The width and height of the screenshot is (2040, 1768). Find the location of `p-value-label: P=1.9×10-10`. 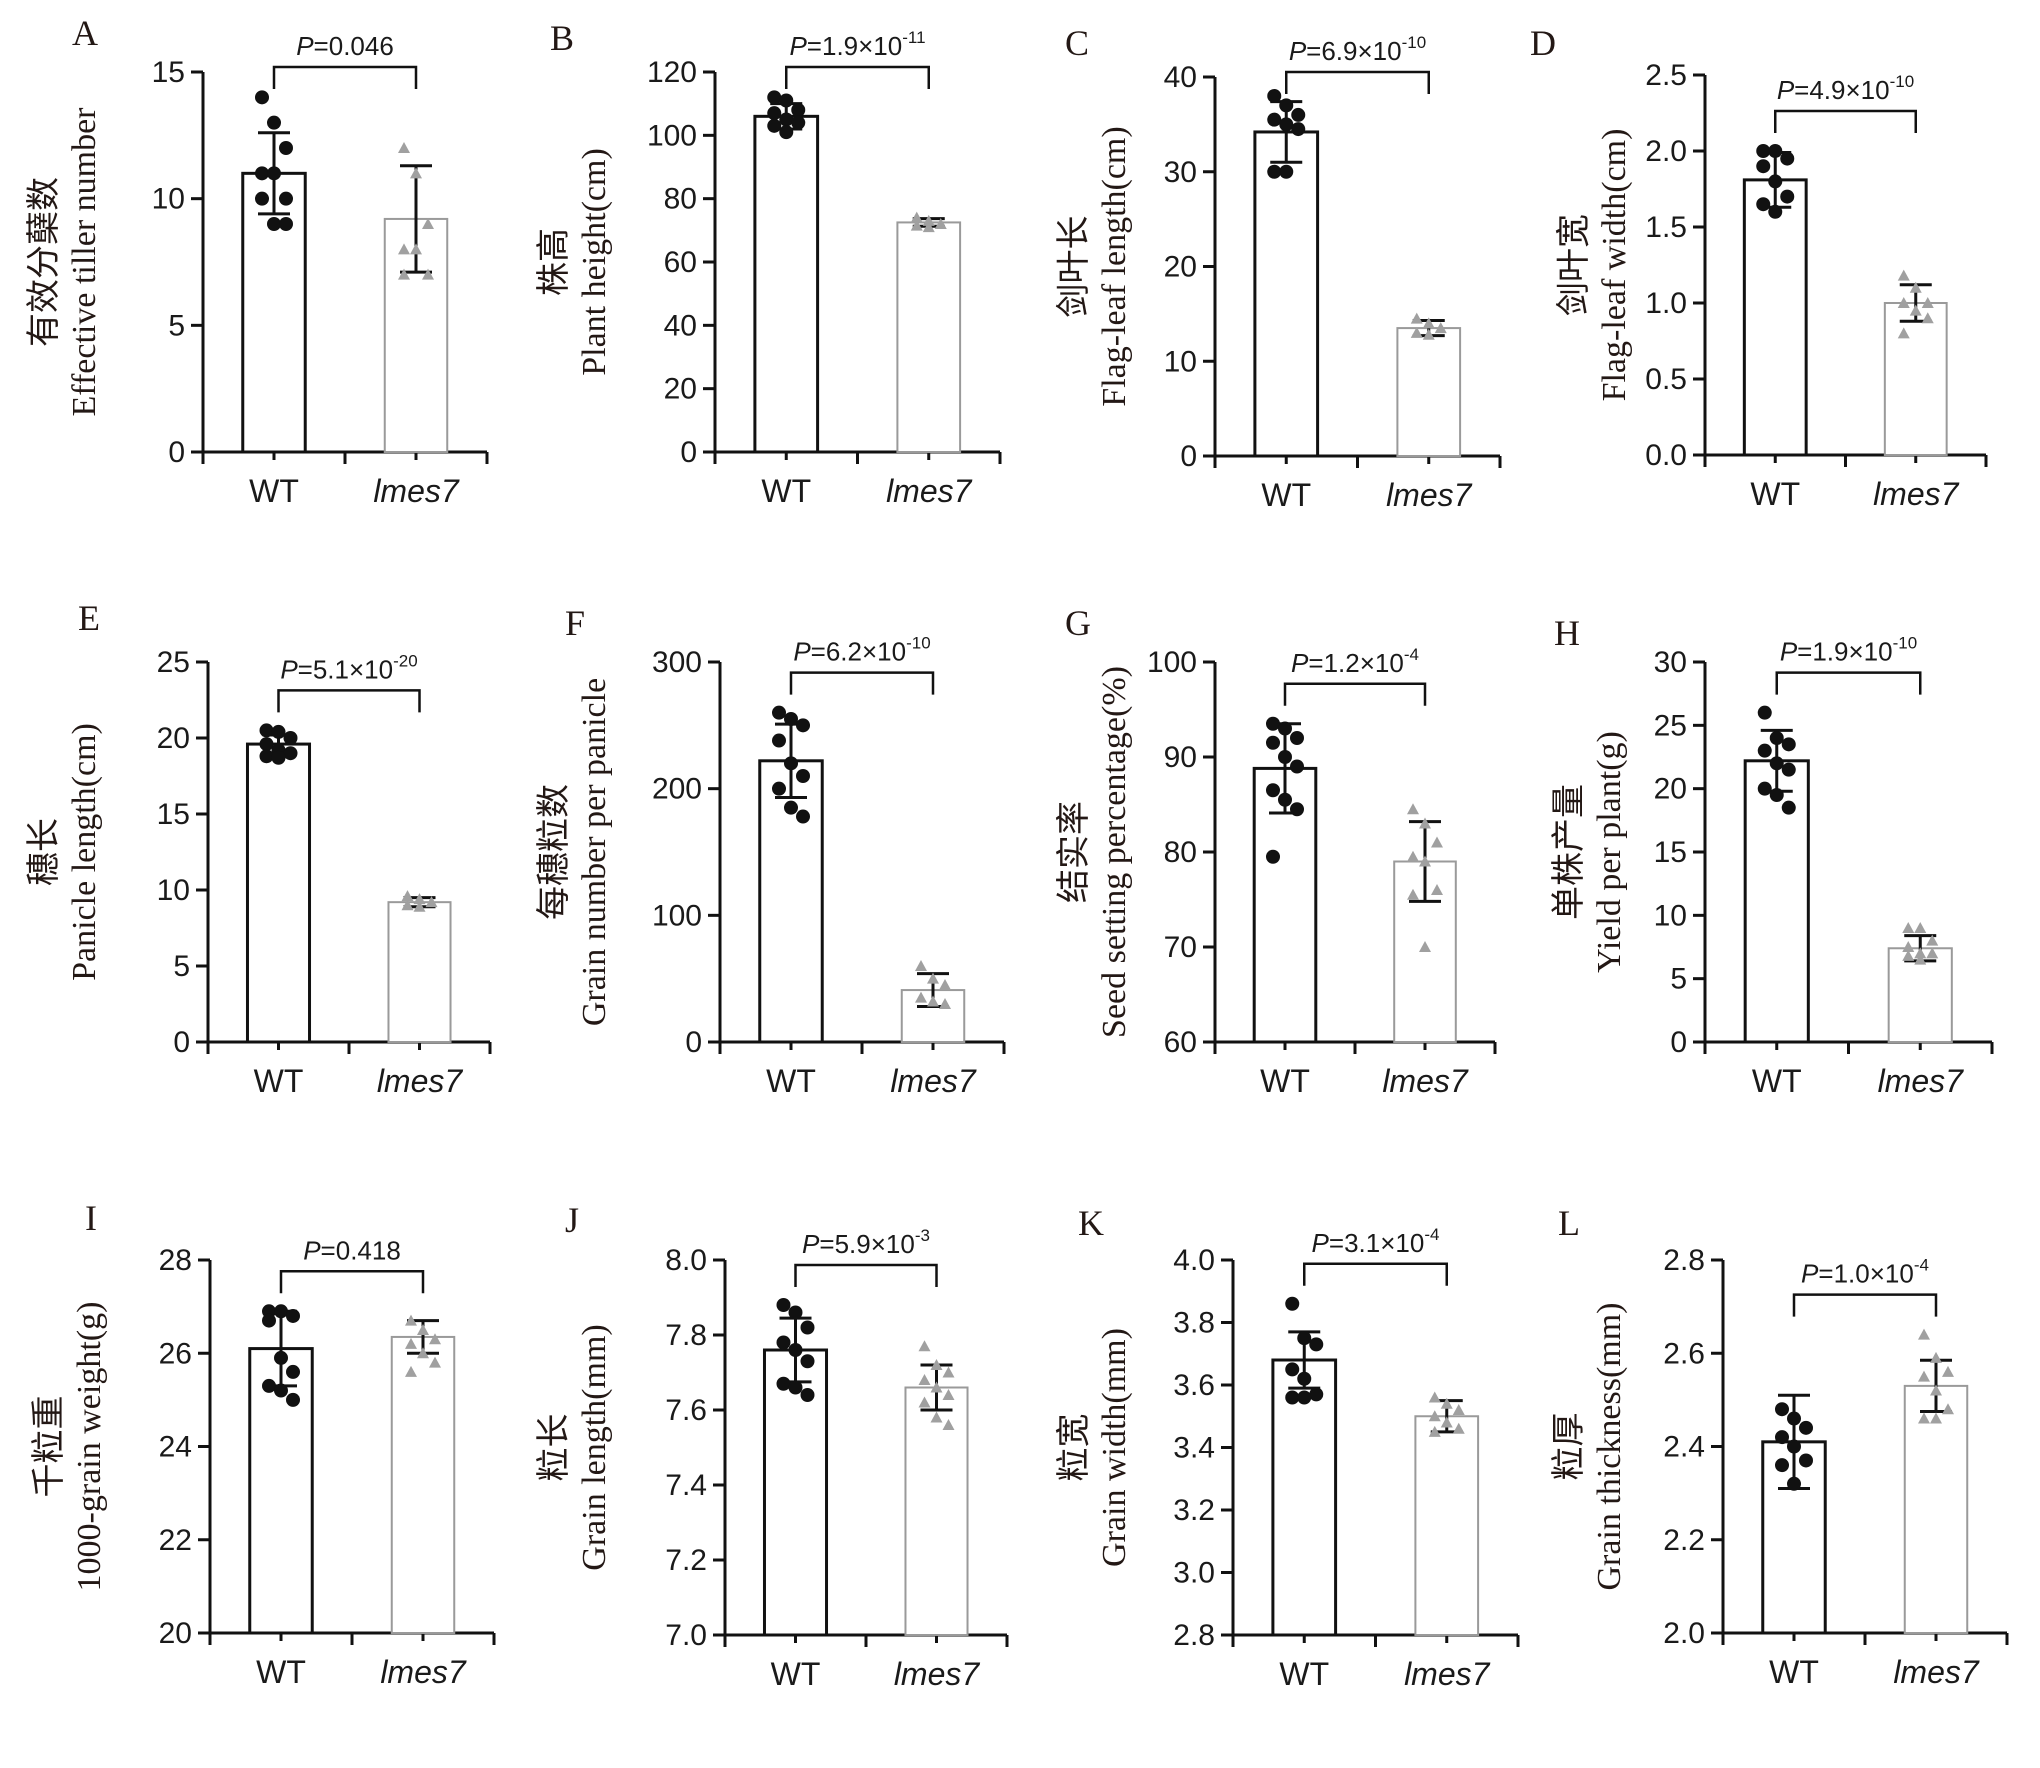

p-value-label: P=1.9×10-10 is located at coordinates (1848, 650).